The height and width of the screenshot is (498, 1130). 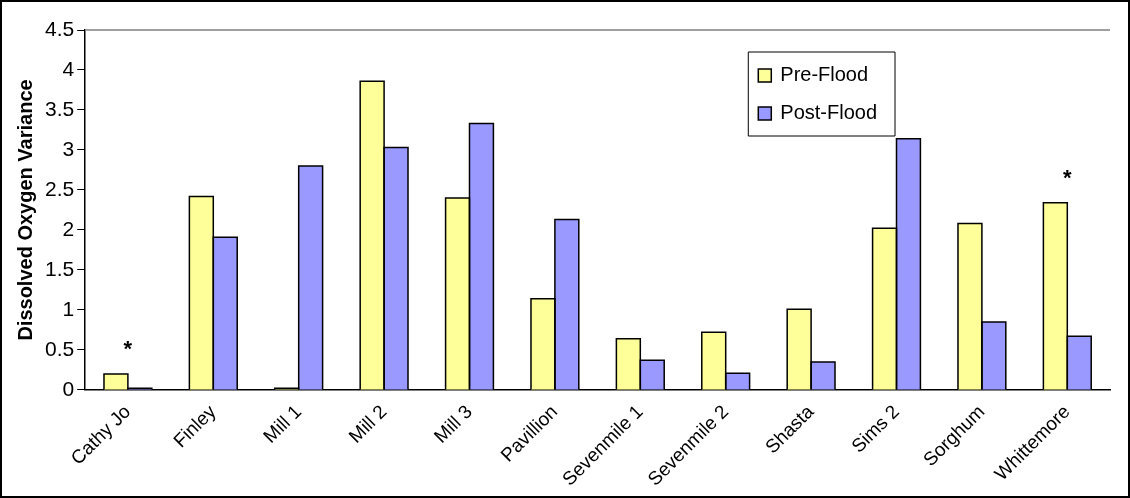 I want to click on y-tick-label: 2, so click(x=68, y=228).